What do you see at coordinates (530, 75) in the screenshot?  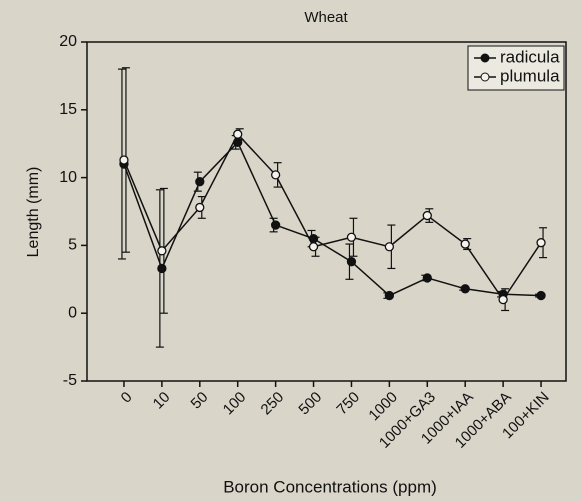 I see `legend-label: plumula` at bounding box center [530, 75].